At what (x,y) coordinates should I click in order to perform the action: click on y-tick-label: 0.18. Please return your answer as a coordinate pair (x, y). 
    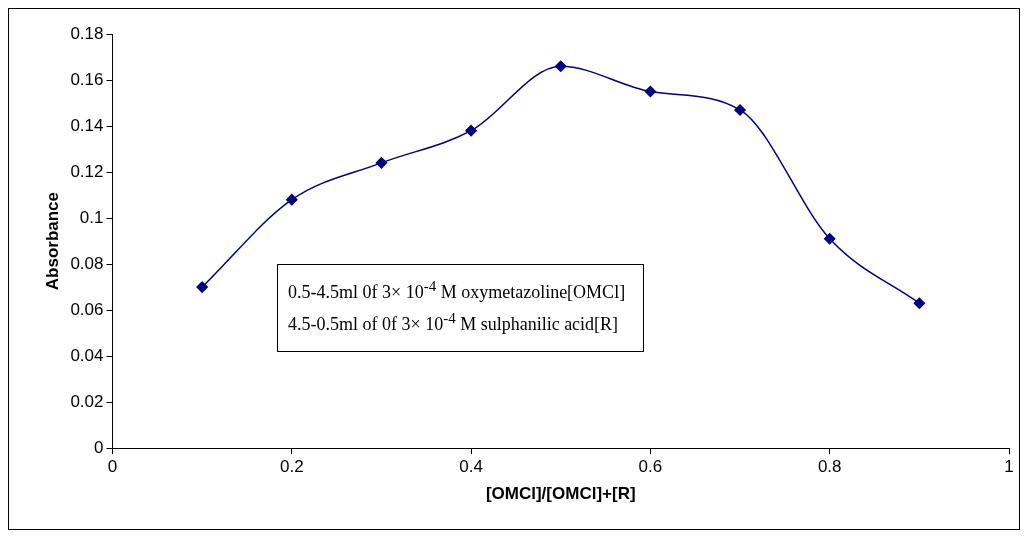
    Looking at the image, I should click on (87, 33).